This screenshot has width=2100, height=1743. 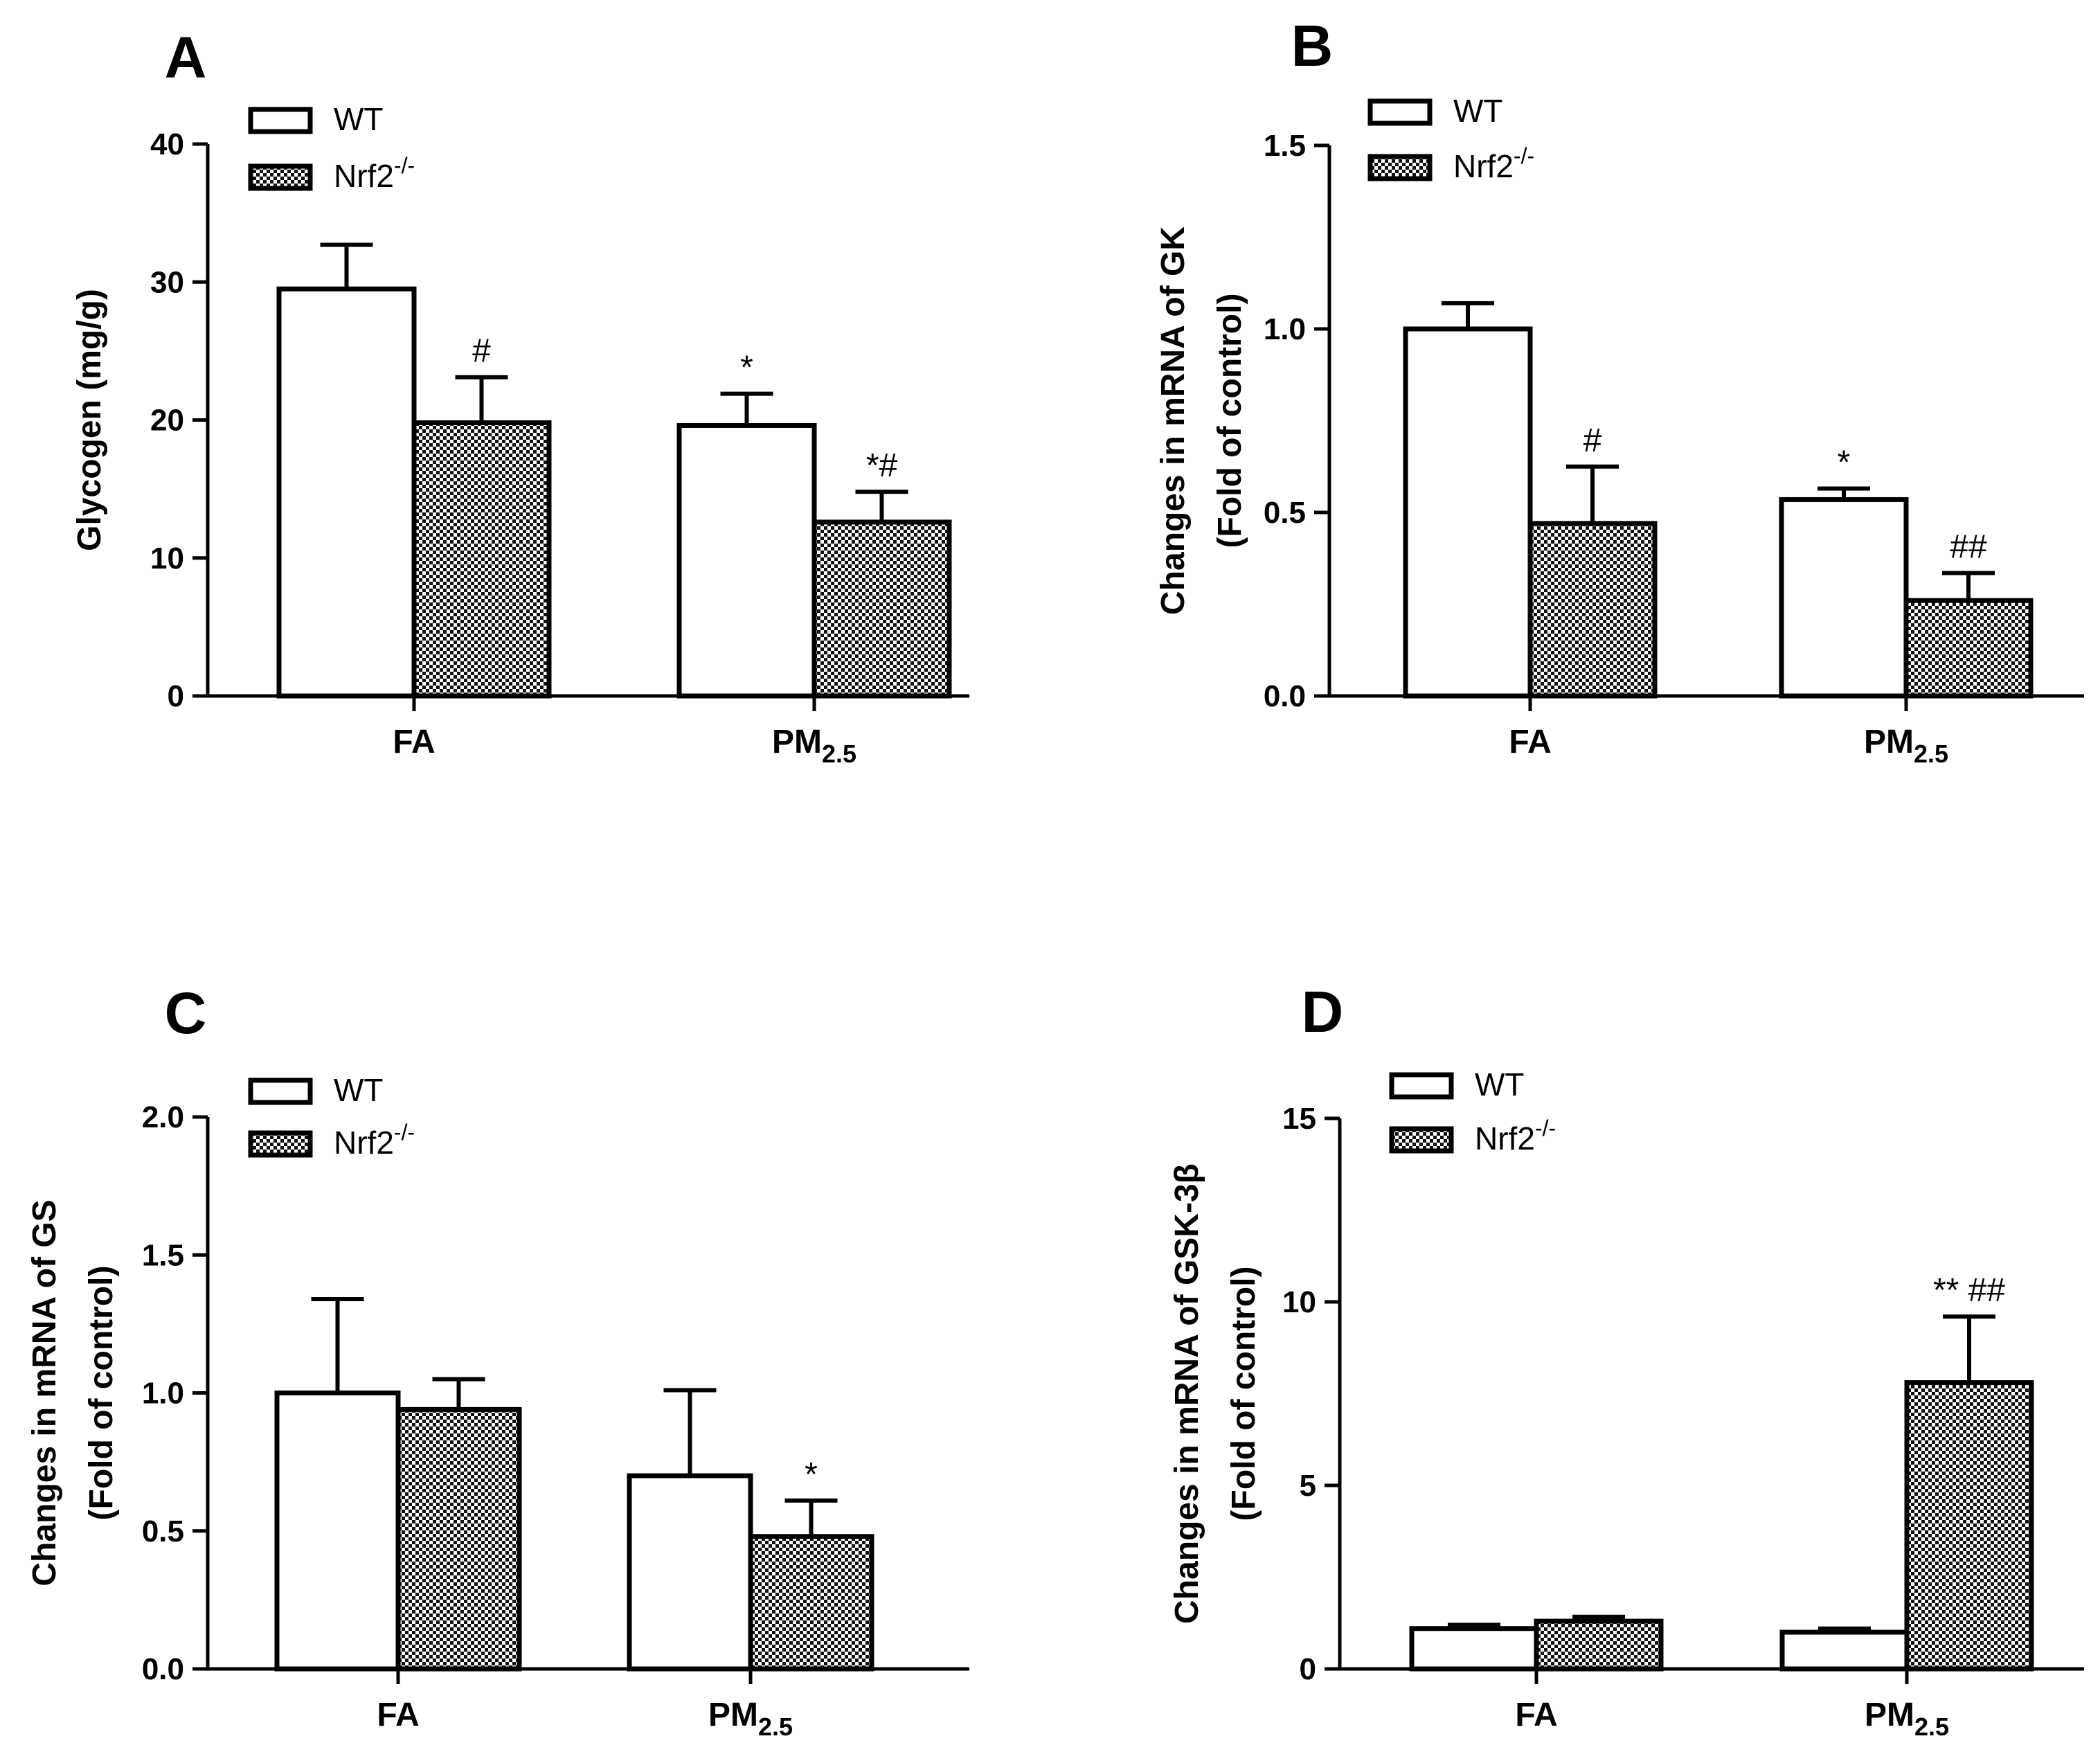 What do you see at coordinates (167, 144) in the screenshot?
I see `y-tick-label: 40` at bounding box center [167, 144].